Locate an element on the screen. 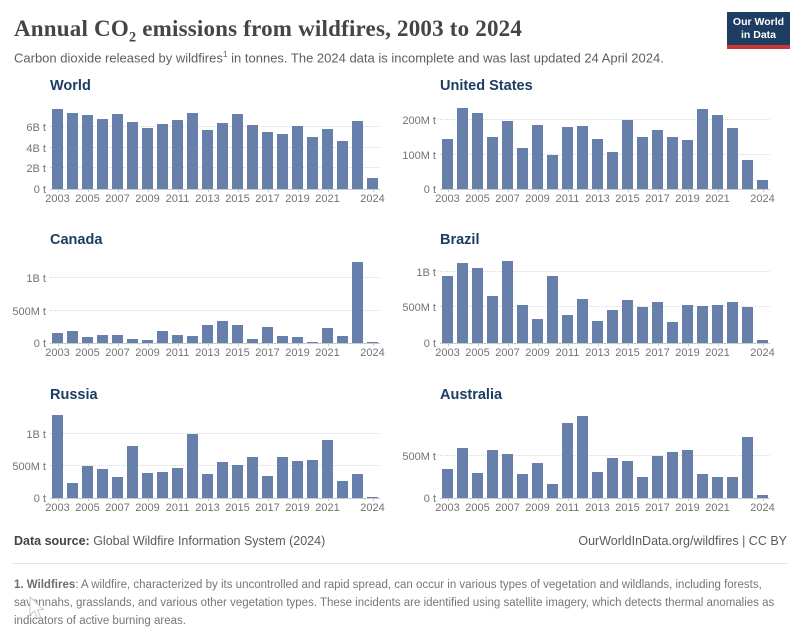  bar-united-states-2019 is located at coordinates (687, 164).